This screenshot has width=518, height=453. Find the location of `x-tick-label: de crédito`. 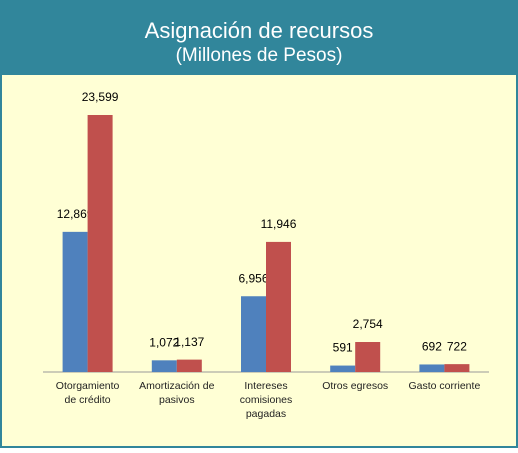

x-tick-label: de crédito is located at coordinates (88, 400).